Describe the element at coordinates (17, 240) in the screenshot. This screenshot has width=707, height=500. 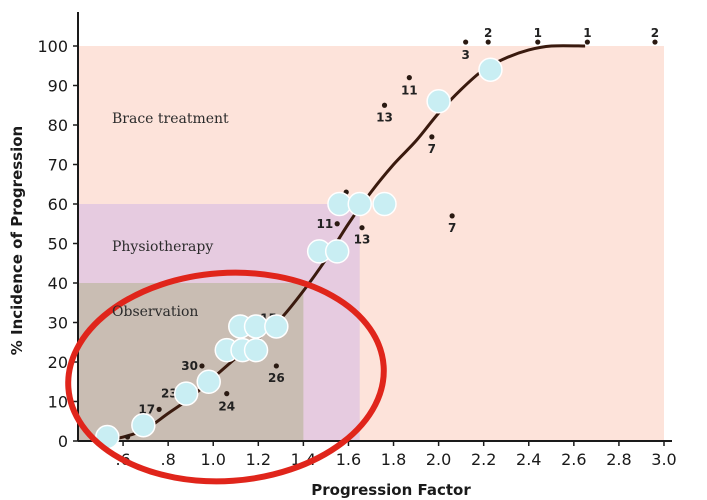
I see `y-axis-title: % Incidence of Progression` at that location.